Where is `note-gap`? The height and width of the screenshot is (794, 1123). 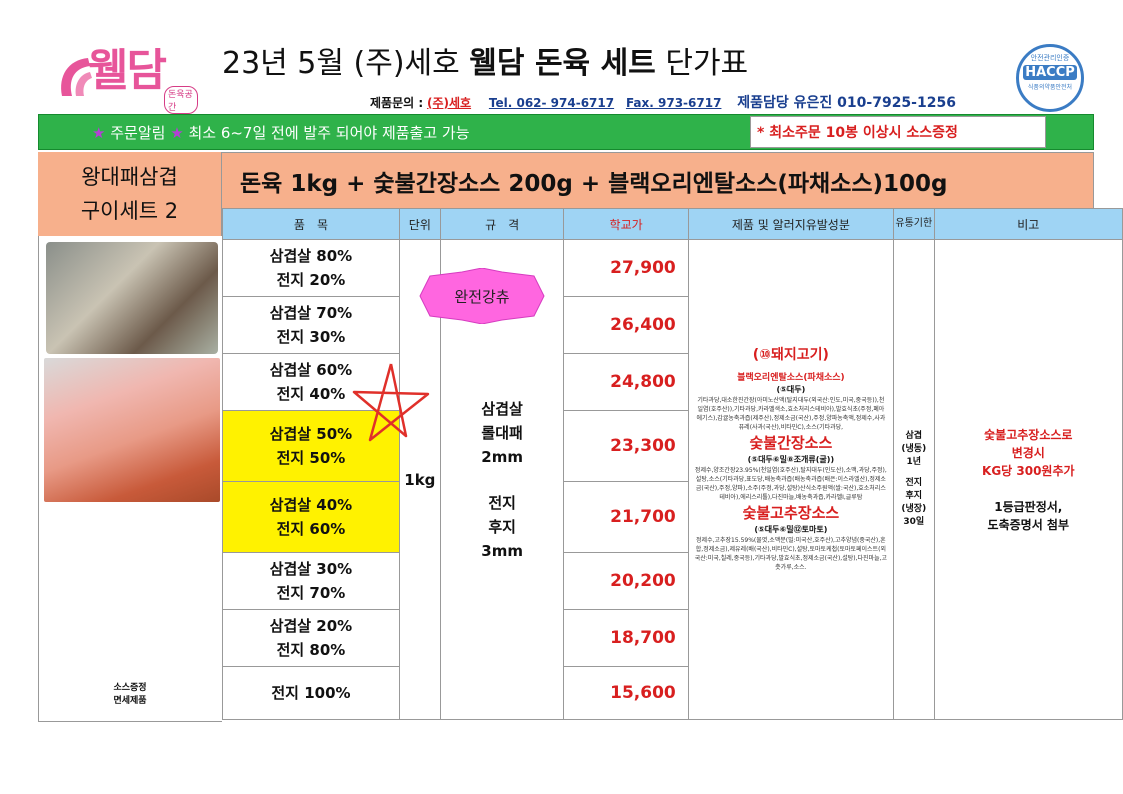 note-gap is located at coordinates (1028, 489).